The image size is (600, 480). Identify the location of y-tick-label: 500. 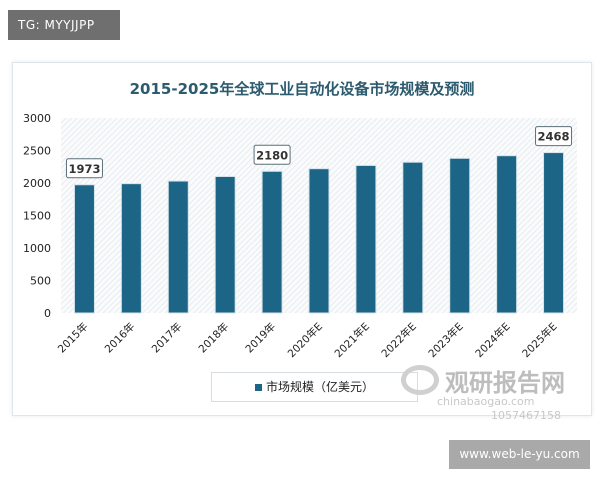
(40, 281).